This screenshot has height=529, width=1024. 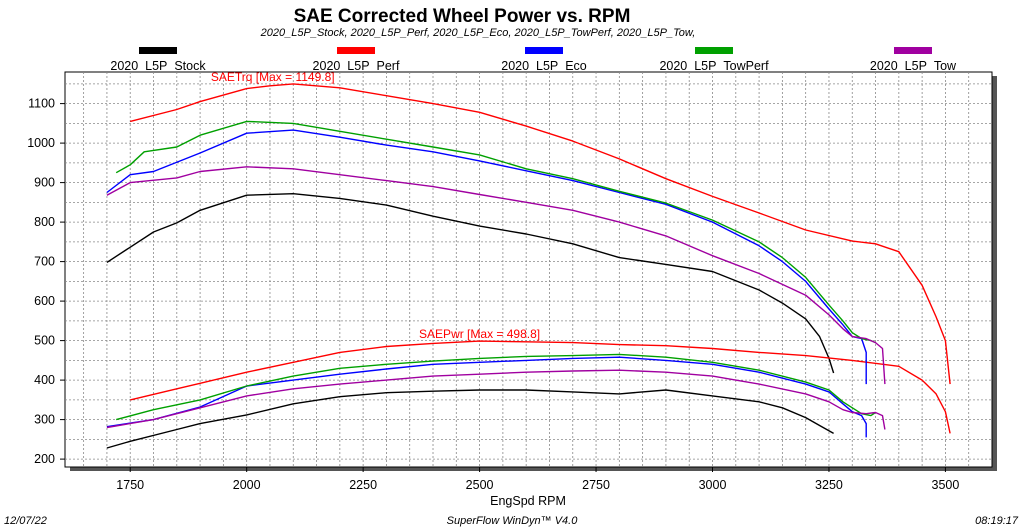 I want to click on y-axis-ticks: 200 300 400 500 600 700 800 900 1000 1100, so click(x=46, y=281).